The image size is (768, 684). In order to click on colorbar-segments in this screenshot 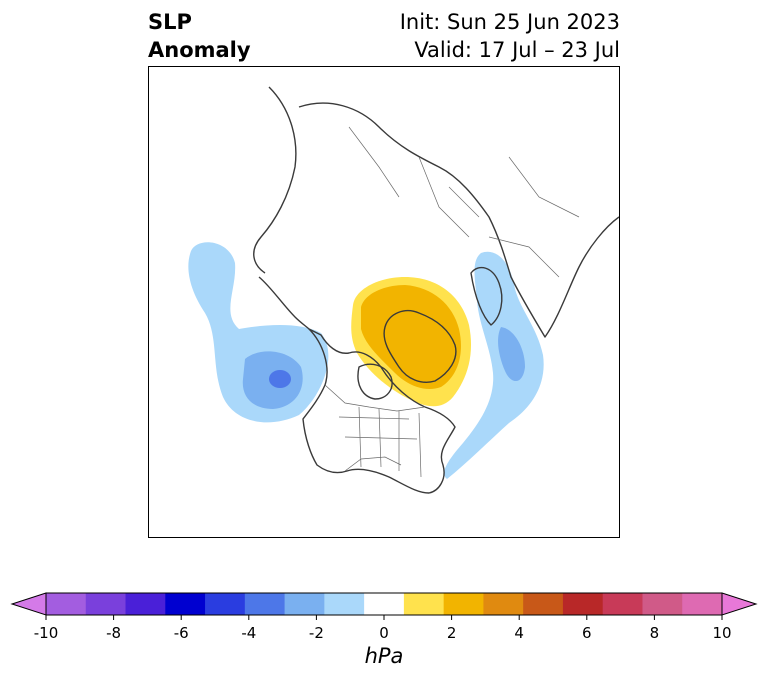, I will do `click(384, 604)`.